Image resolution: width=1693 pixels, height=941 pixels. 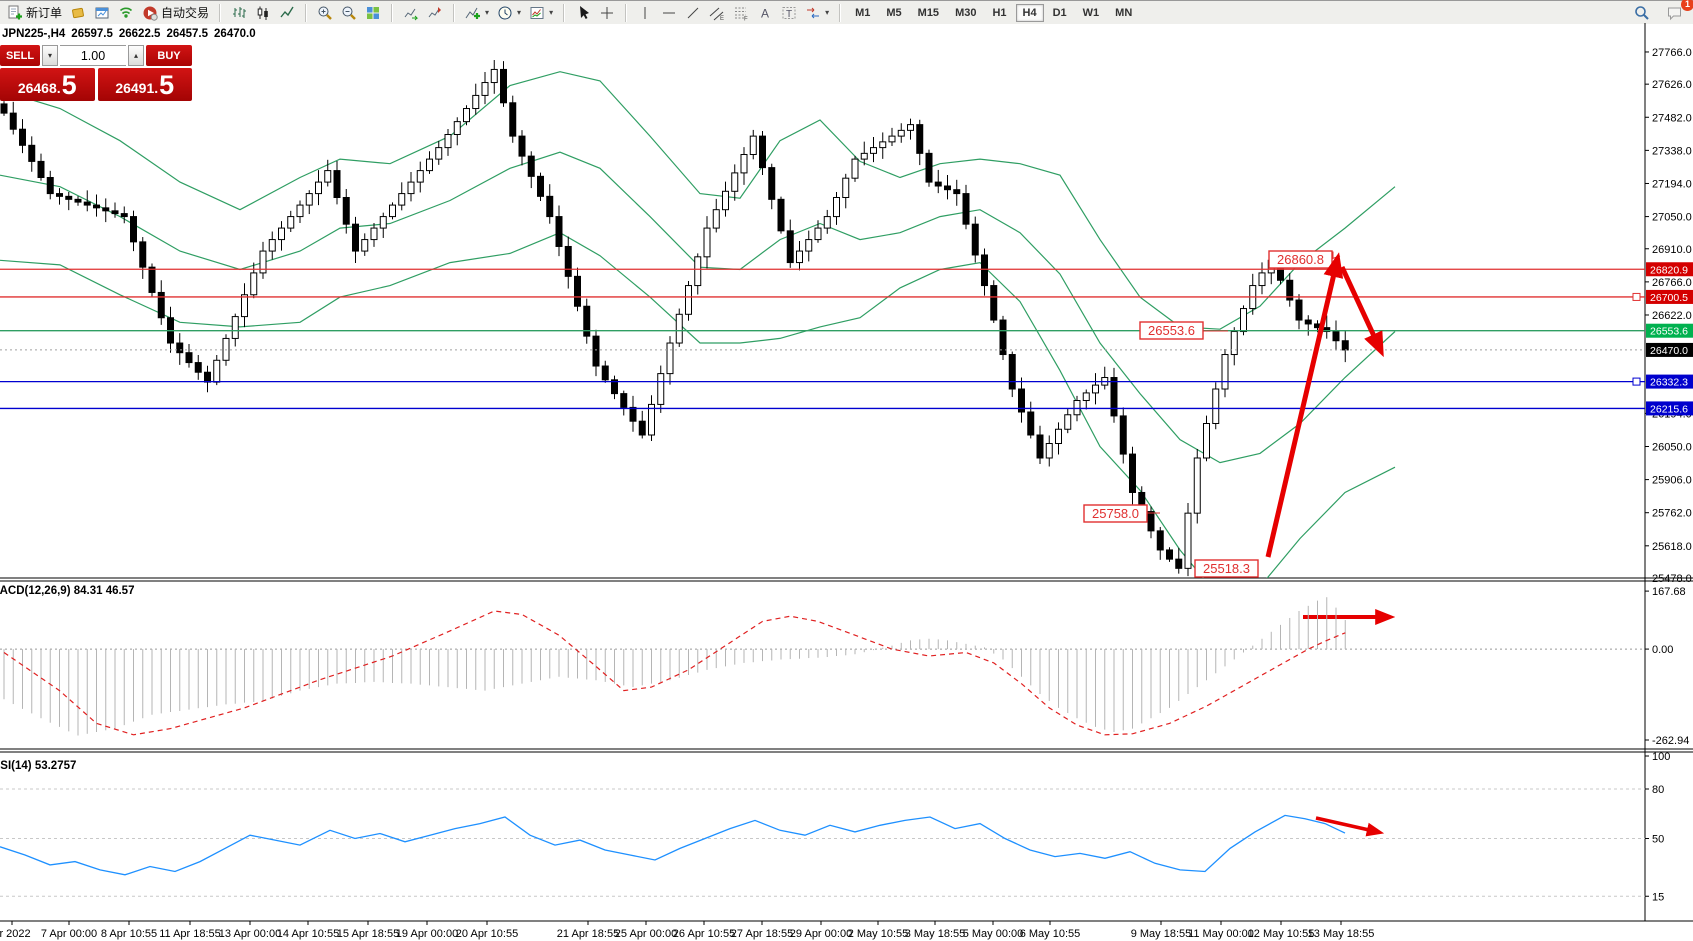 What do you see at coordinates (741, 13) in the screenshot?
I see `fibonacci-button: F` at bounding box center [741, 13].